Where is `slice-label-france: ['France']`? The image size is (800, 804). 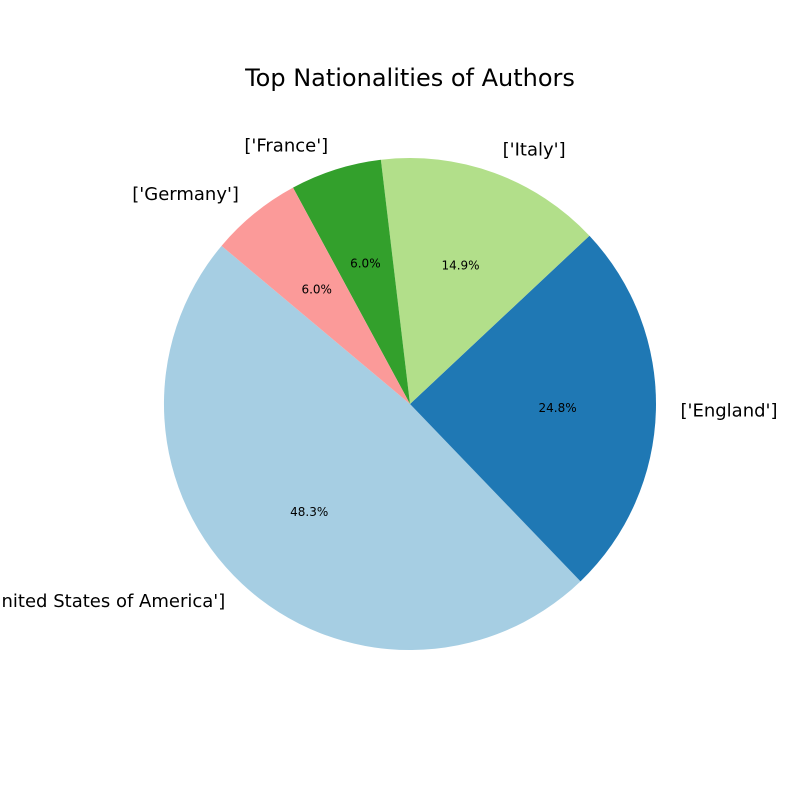 slice-label-france: ['France'] is located at coordinates (286, 146).